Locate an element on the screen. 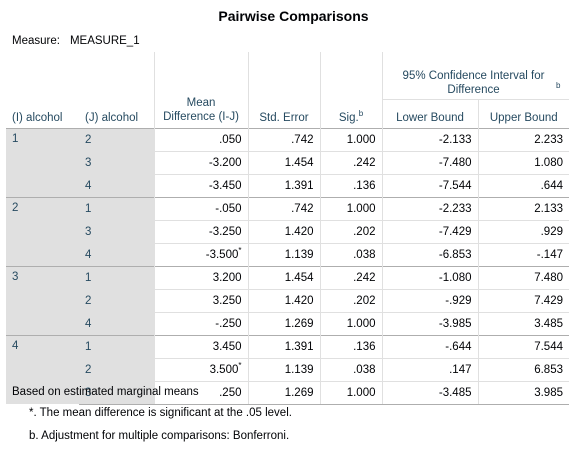  lower-bound-cell: -1.080 is located at coordinates (429, 277).